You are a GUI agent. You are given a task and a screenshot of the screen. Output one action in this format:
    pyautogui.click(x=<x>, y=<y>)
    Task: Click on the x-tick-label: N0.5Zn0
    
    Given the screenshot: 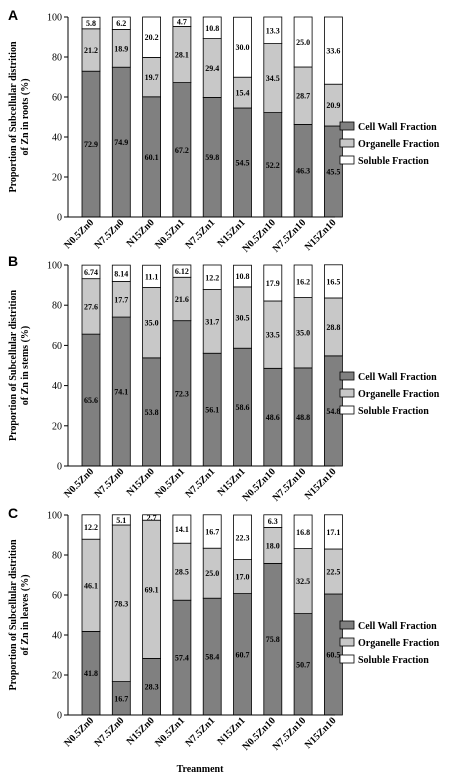 What is the action you would take?
    pyautogui.click(x=79, y=234)
    